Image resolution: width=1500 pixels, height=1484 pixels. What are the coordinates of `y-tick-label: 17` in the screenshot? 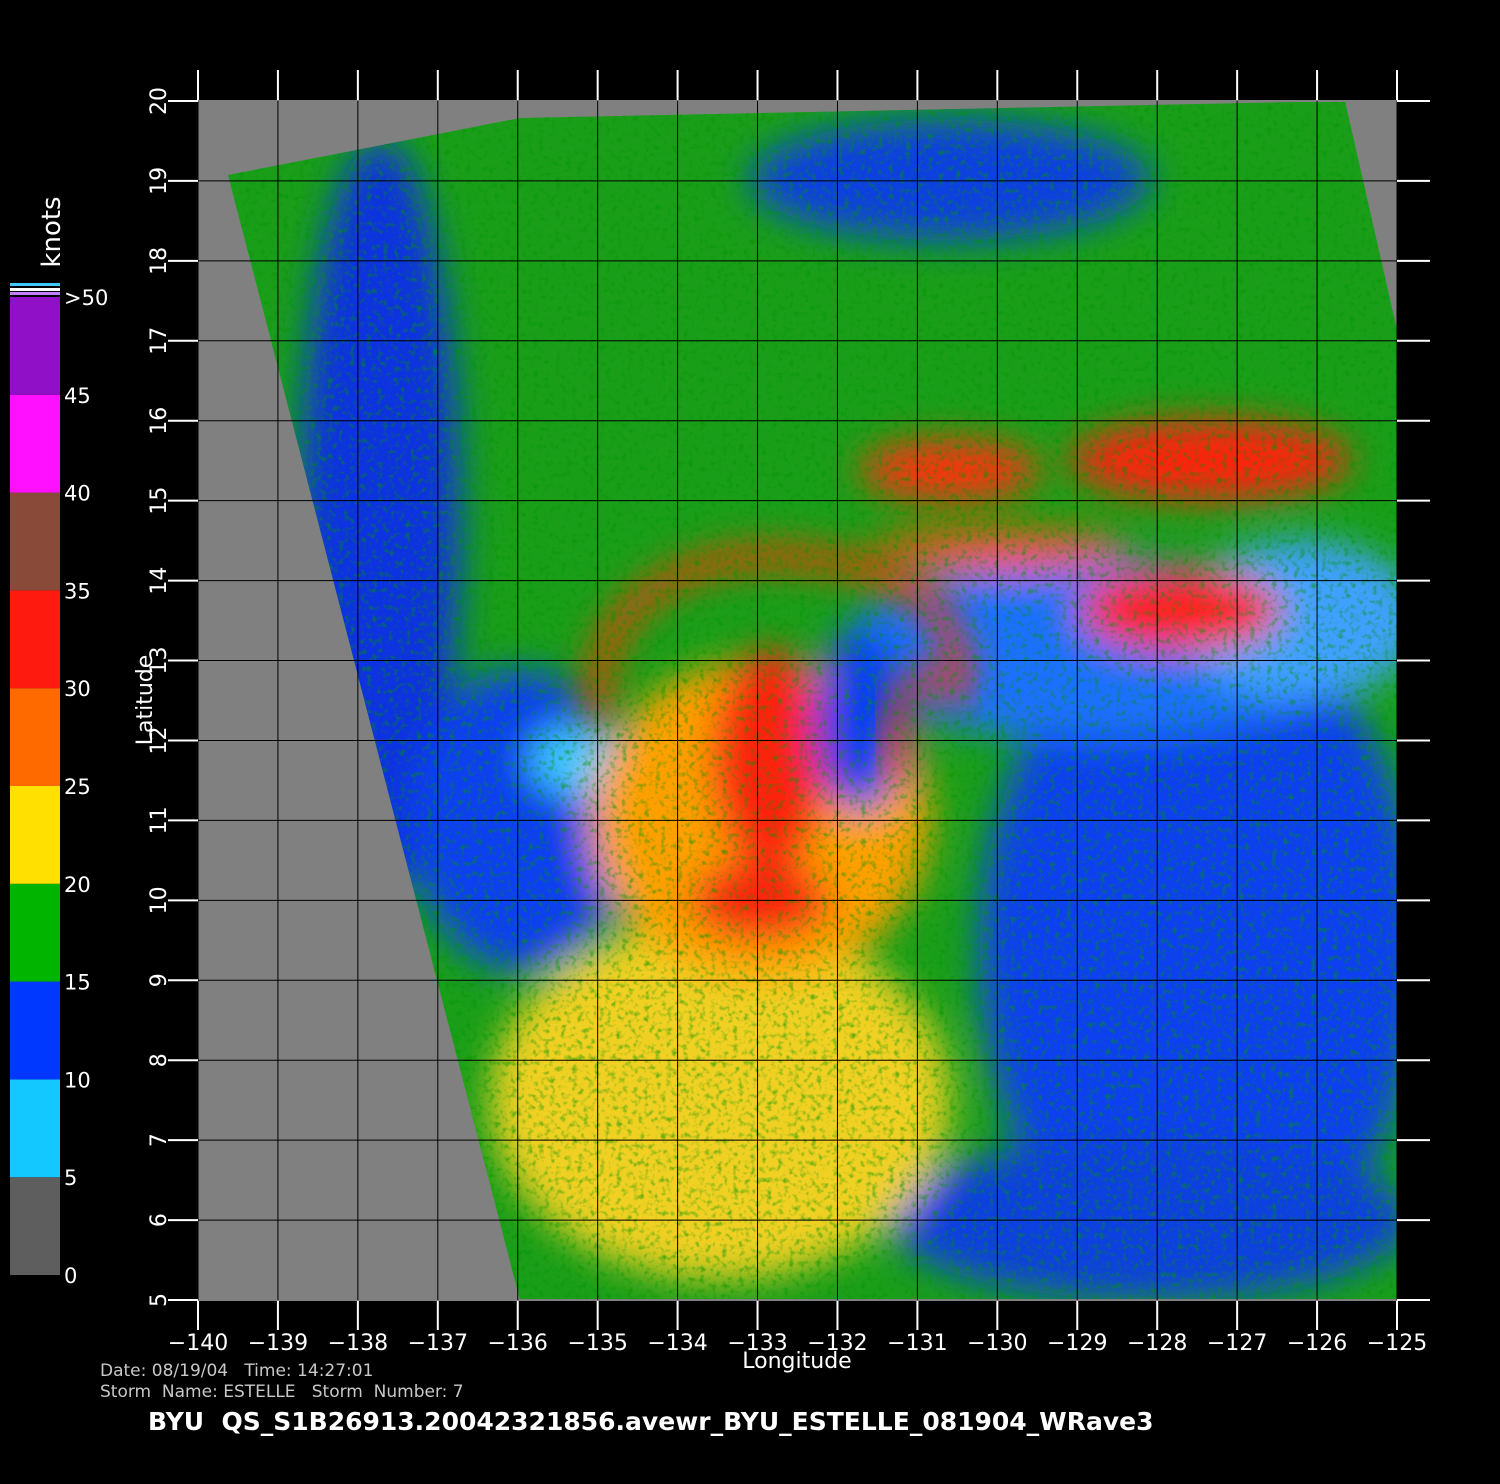 It's located at (159, 341).